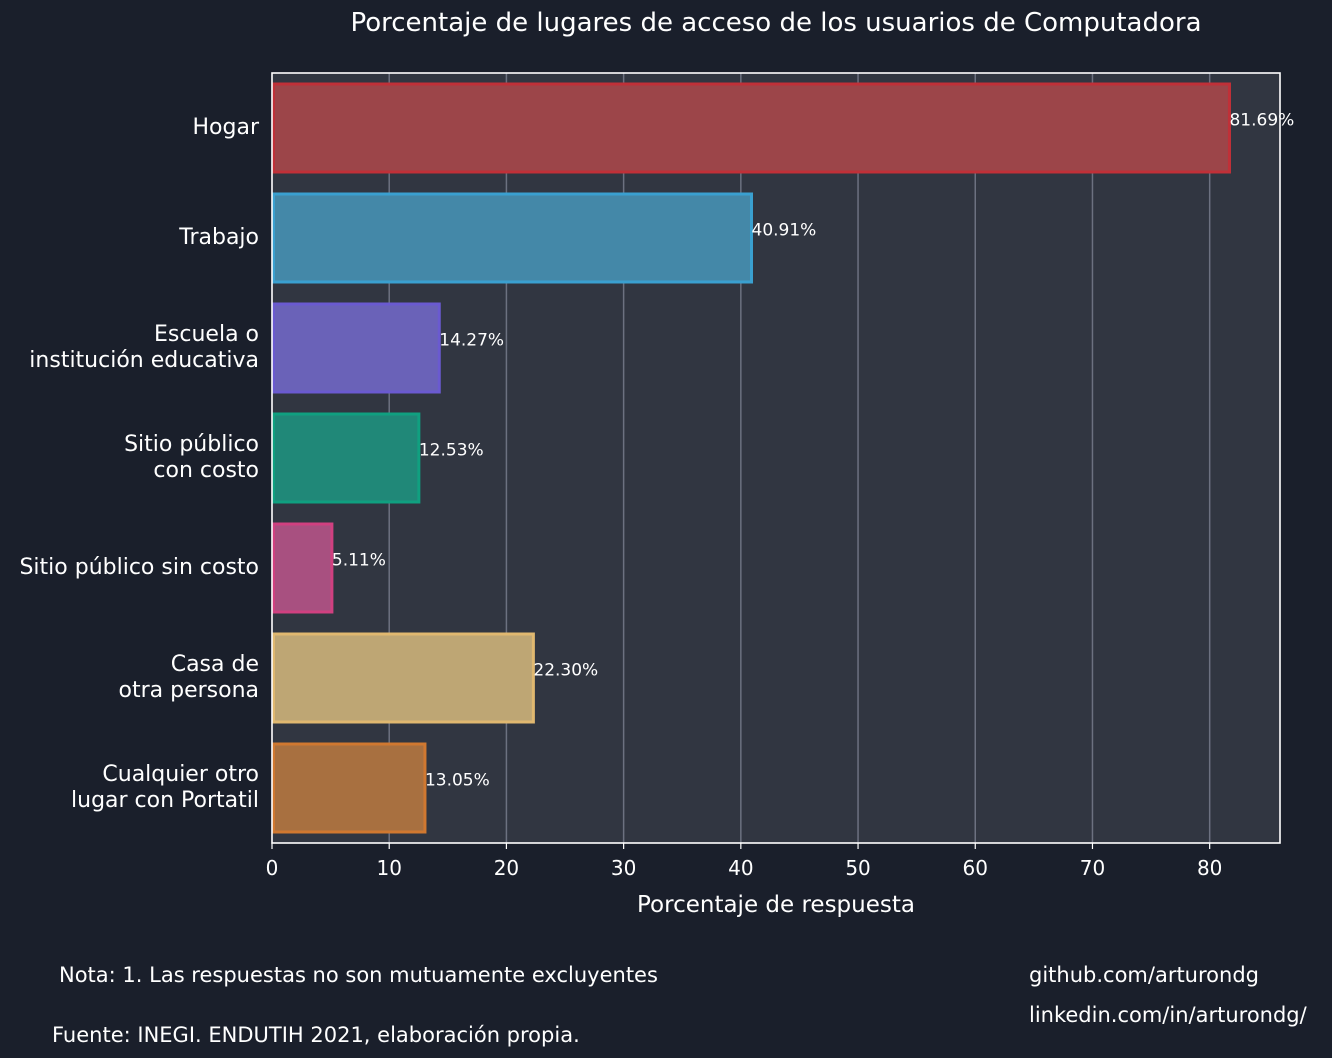 Image resolution: width=1332 pixels, height=1058 pixels. What do you see at coordinates (139, 567) in the screenshot?
I see `y-category-label: Sitio público sin costo` at bounding box center [139, 567].